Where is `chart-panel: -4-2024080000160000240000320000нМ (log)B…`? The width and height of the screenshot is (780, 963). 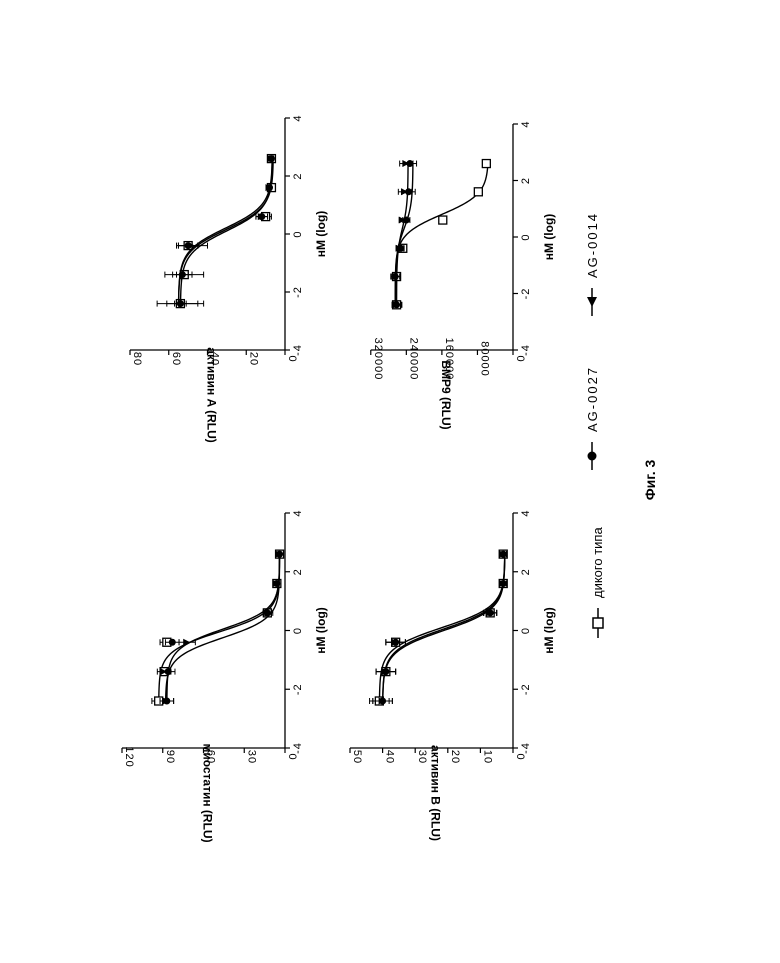
chart-panel: -4-2024080000160000240000320000нМ (log)B… is located at coordinates (463, 274).